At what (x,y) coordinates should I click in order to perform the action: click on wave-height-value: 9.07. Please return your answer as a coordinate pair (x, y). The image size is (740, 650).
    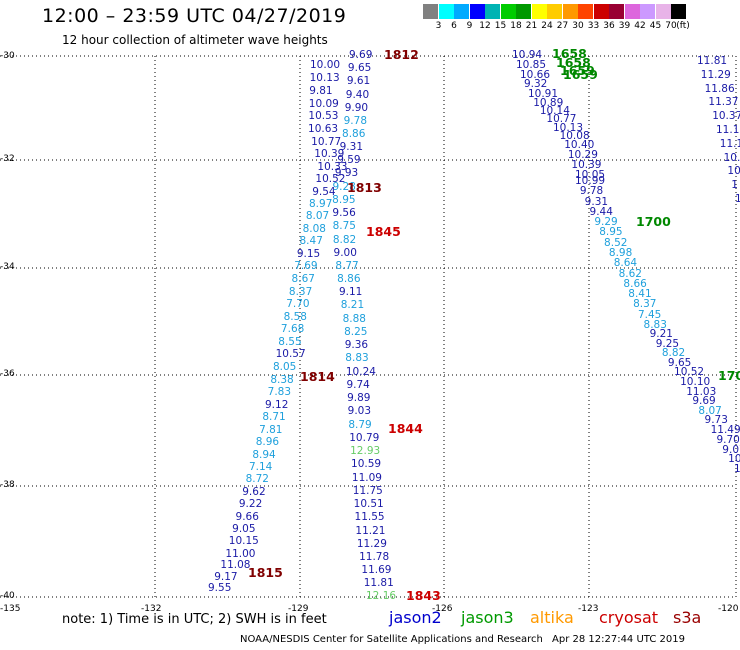
    Looking at the image, I should click on (731, 449).